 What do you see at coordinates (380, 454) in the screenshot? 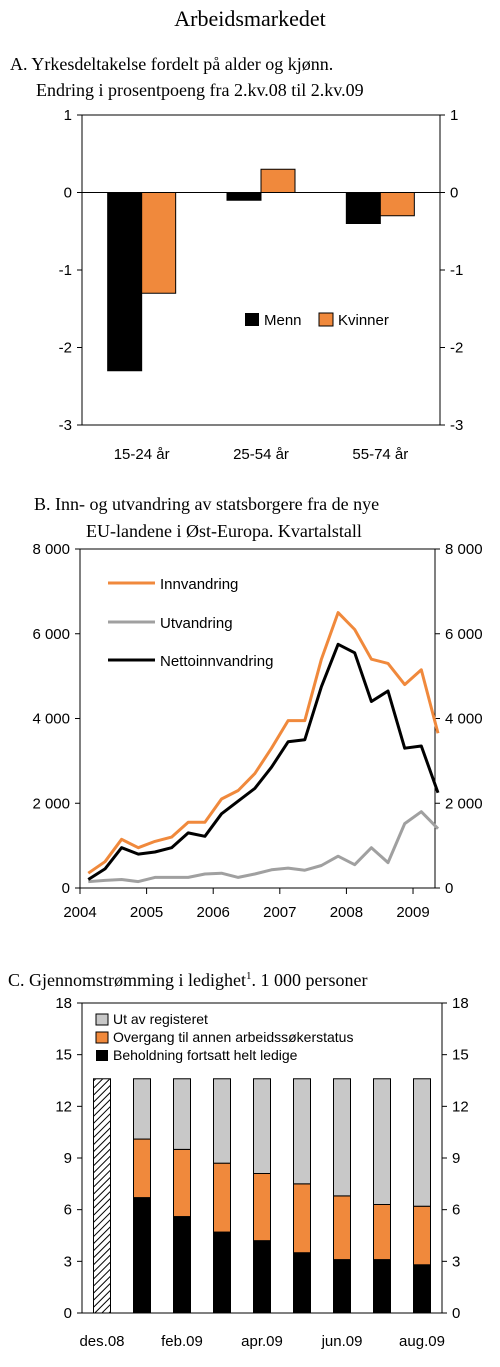
I see `chart-a-xtick-label: 55-74 år` at bounding box center [380, 454].